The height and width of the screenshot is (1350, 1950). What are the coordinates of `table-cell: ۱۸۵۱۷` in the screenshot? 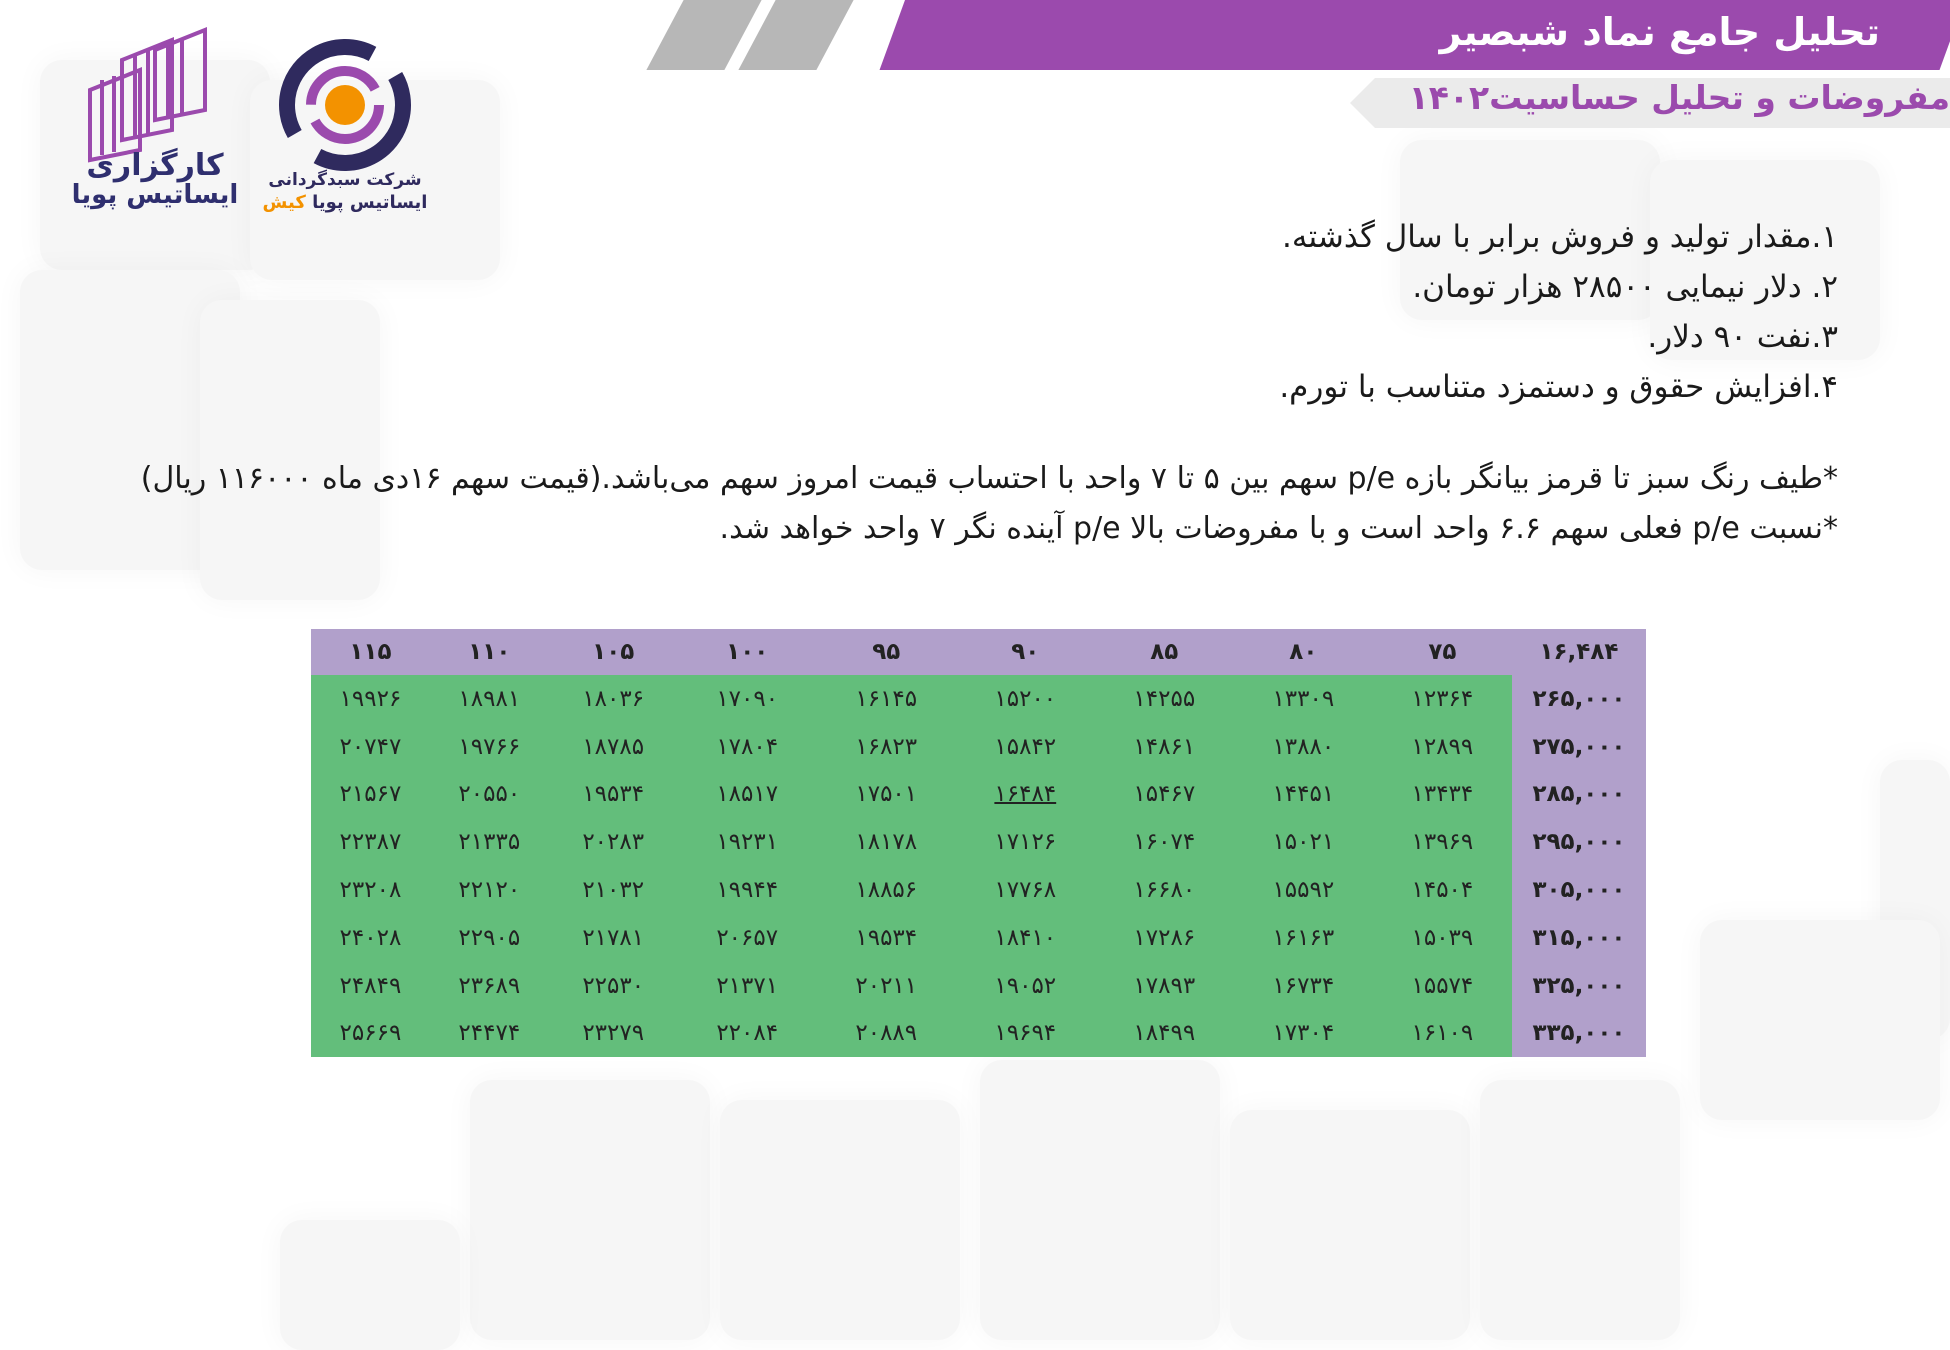 It's located at (747, 794).